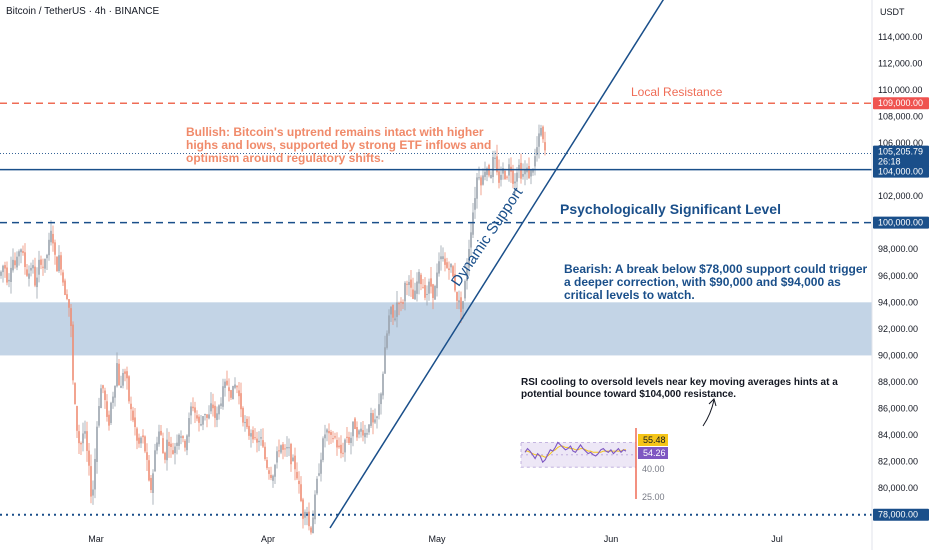 This screenshot has width=932, height=550. Describe the element at coordinates (653, 497) in the screenshot. I see `rsi-axis-label: 25.00` at that location.